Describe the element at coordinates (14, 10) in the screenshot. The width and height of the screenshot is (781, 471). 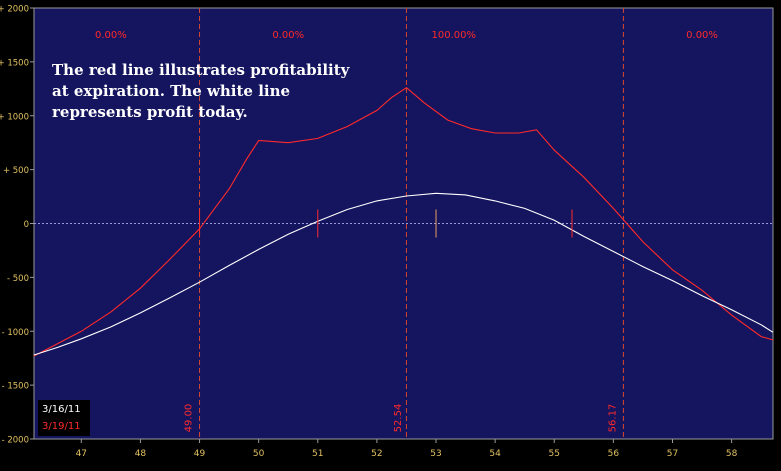
I see `y-tick-label-0: + 2000` at that location.